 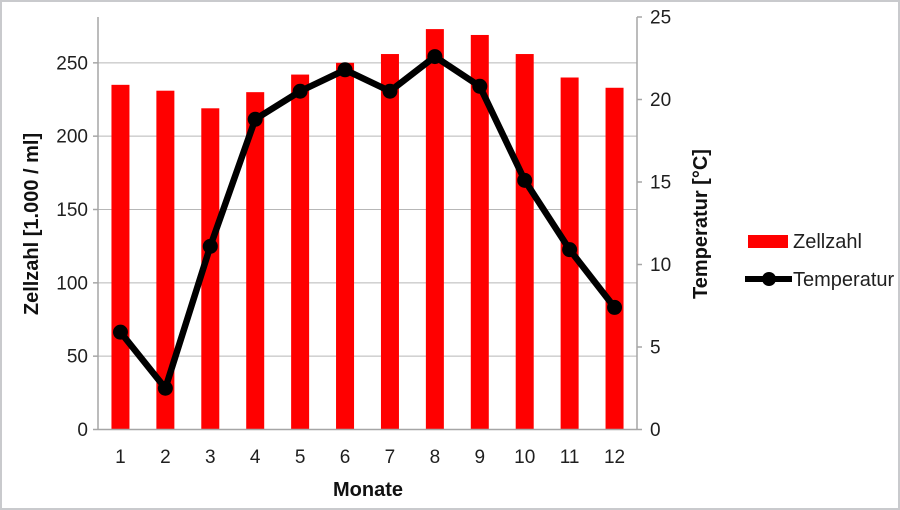 I want to click on right-tick-label: 10, so click(x=660, y=265).